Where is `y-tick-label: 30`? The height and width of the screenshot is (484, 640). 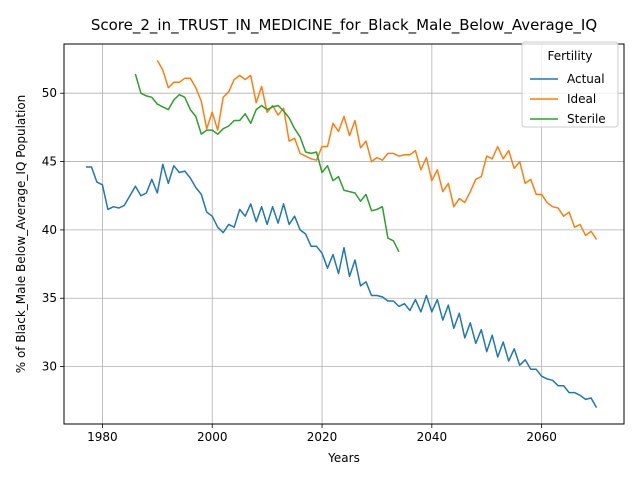
y-tick-label: 30 is located at coordinates (49, 367).